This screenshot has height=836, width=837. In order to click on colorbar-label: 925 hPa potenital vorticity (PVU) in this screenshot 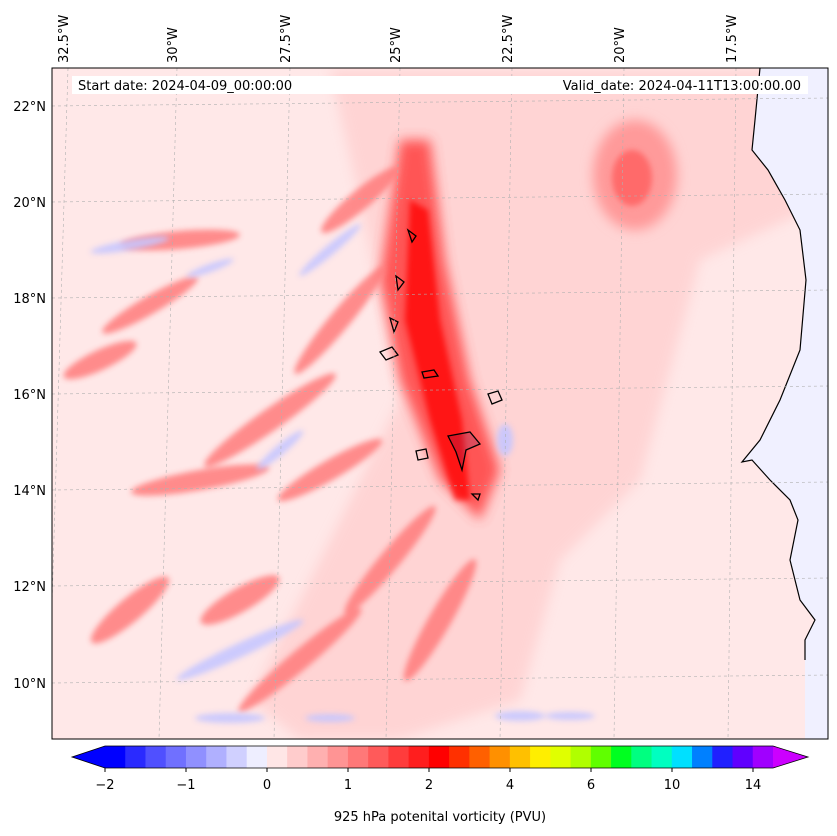, I will do `click(440, 817)`.